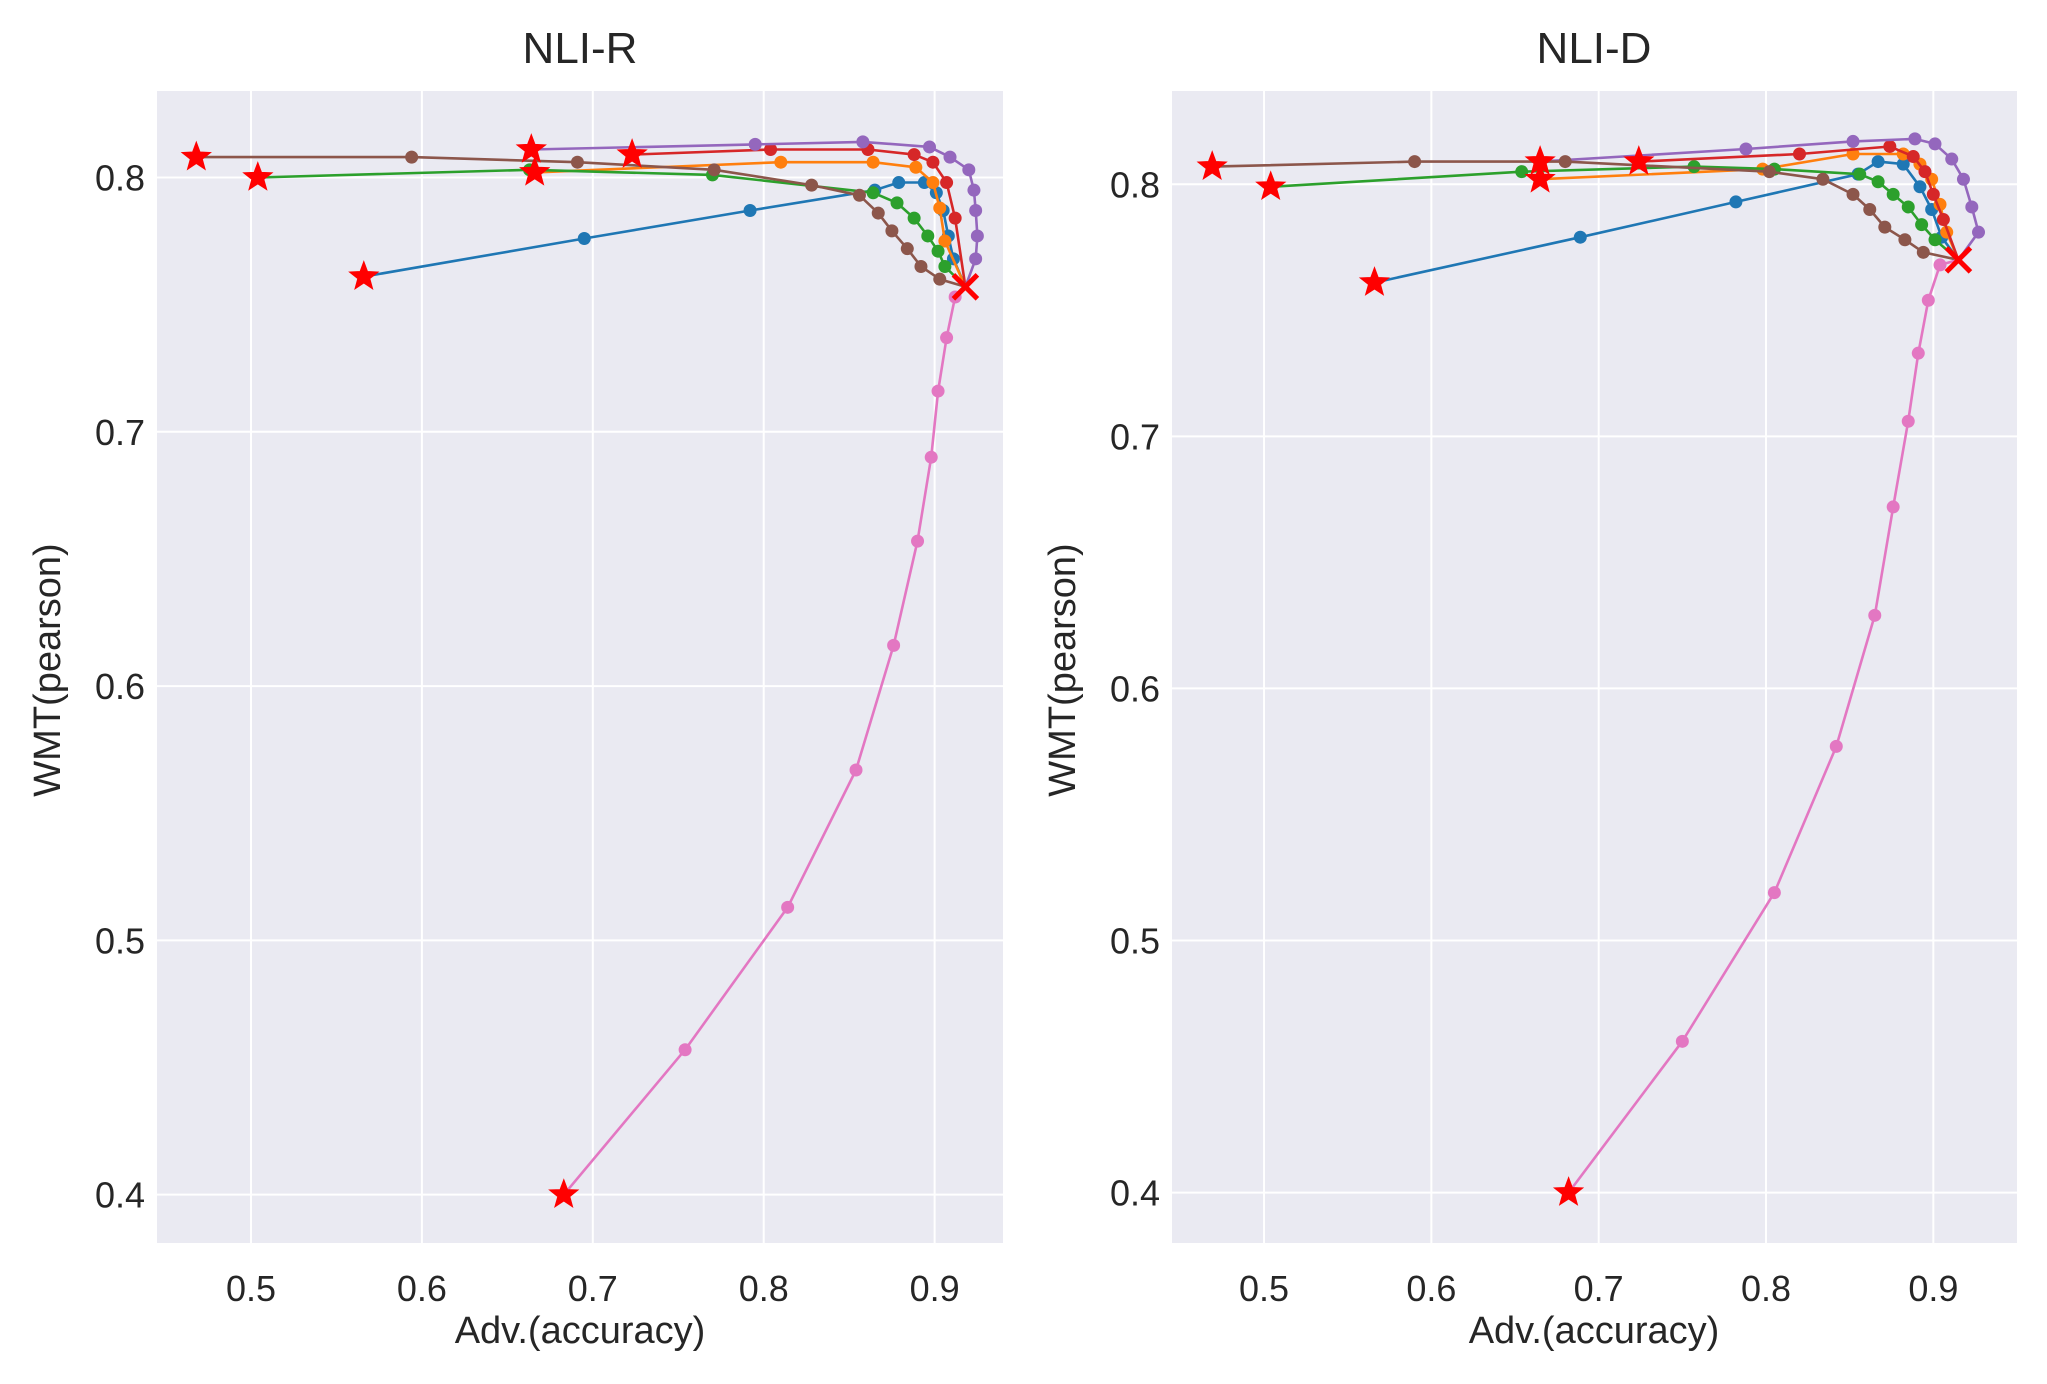  Describe the element at coordinates (580, 48) in the screenshot. I see `panel-title: NLI-R` at that location.